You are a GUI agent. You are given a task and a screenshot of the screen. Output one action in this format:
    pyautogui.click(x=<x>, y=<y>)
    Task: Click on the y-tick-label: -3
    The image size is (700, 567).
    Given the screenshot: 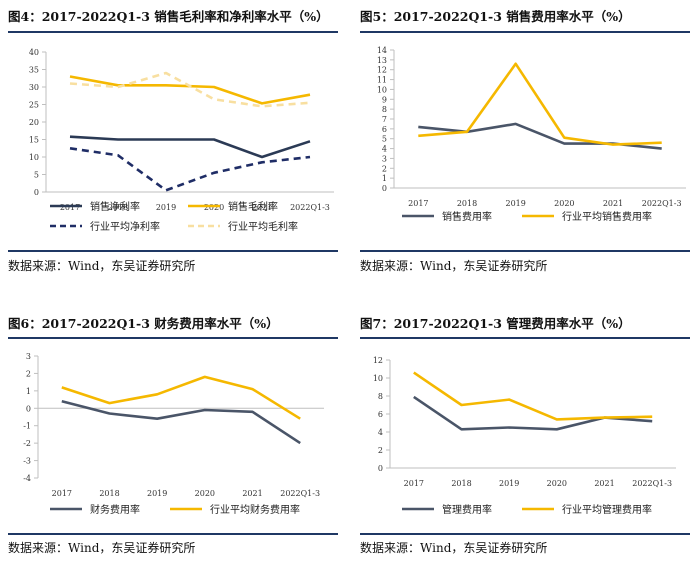 What is the action you would take?
    pyautogui.click(x=27, y=461)
    